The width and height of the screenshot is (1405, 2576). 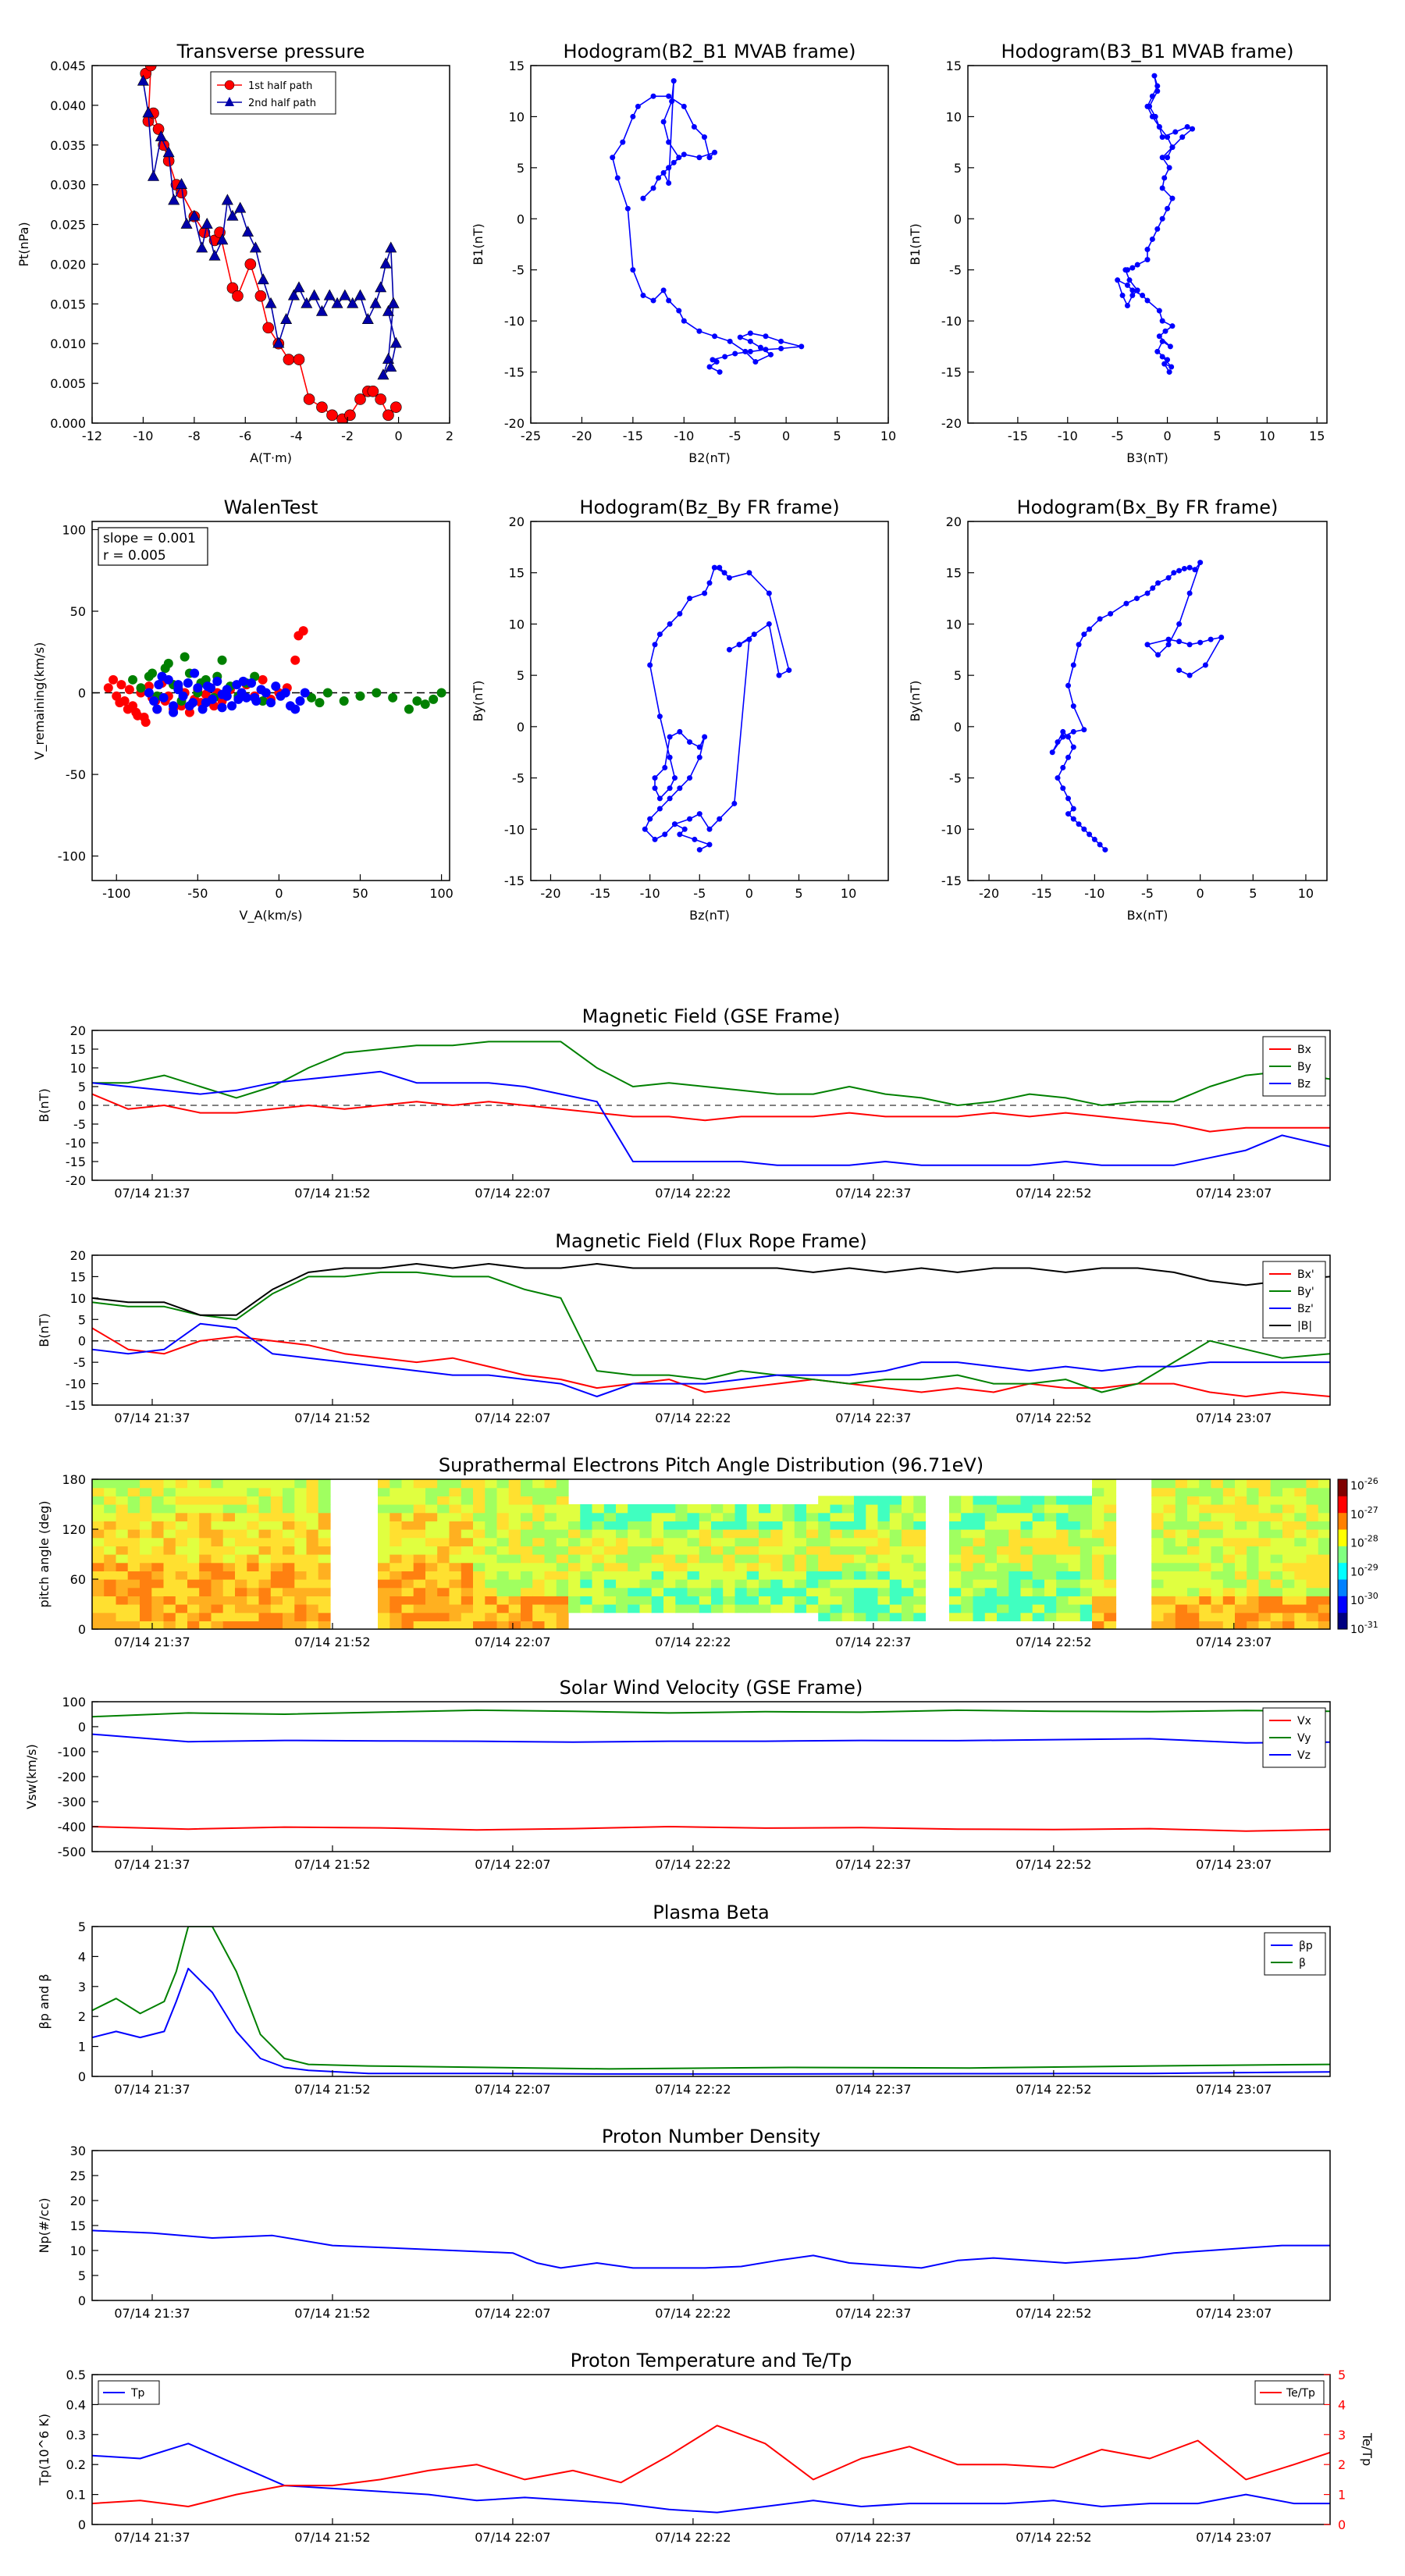 I want to click on legend-label: Te/Tp, so click(x=1300, y=2393).